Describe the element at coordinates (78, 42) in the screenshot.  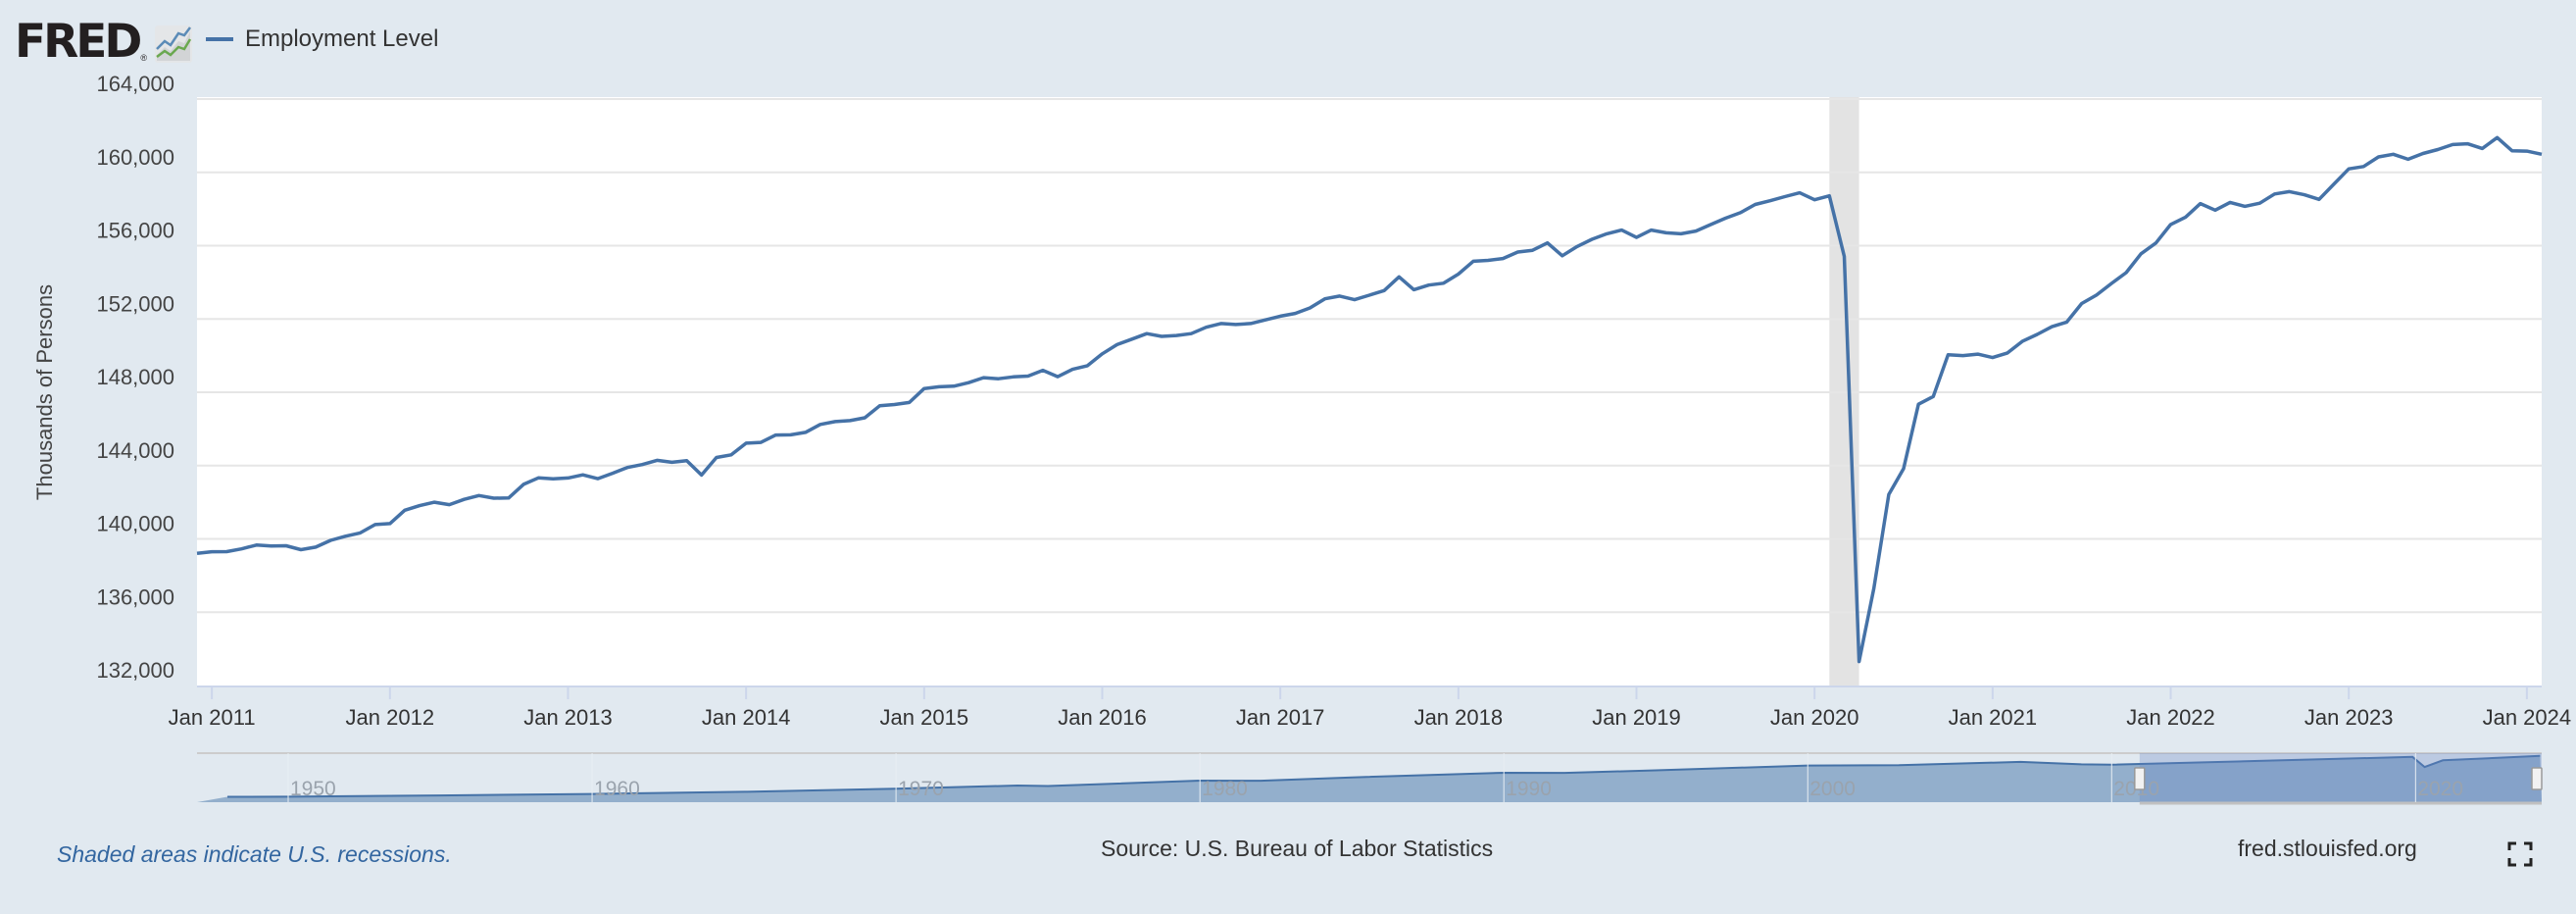
I see `logo-text: FRED` at that location.